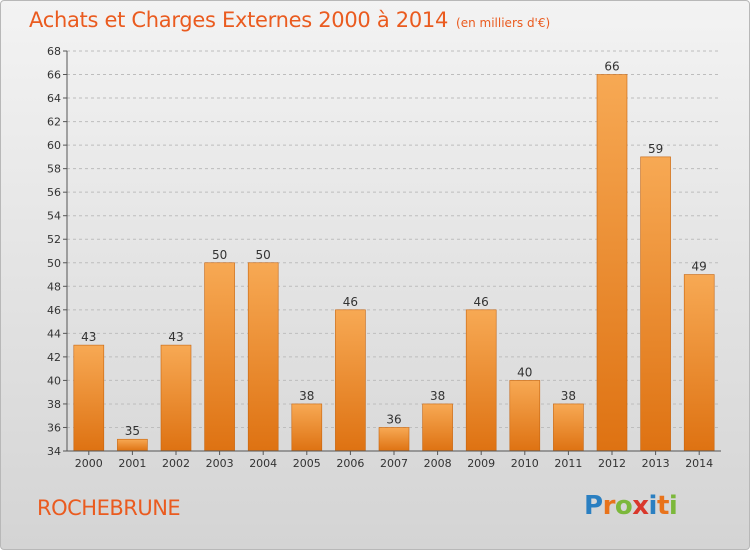 This screenshot has width=750, height=550. Describe the element at coordinates (640, 506) in the screenshot. I see `logo-letter: x` at that location.